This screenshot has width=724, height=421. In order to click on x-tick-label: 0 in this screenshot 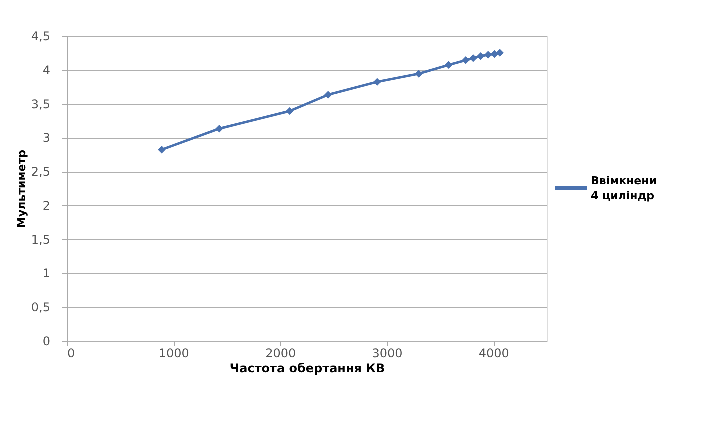, I will do `click(72, 353)`.